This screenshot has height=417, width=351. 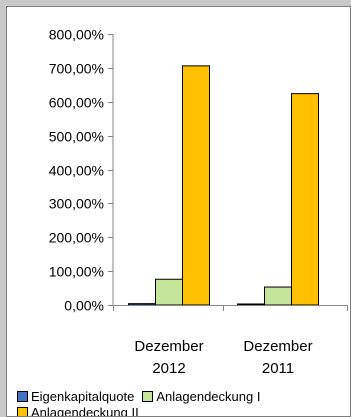 I want to click on legend-label: Anlagendeckung II, so click(x=85, y=411).